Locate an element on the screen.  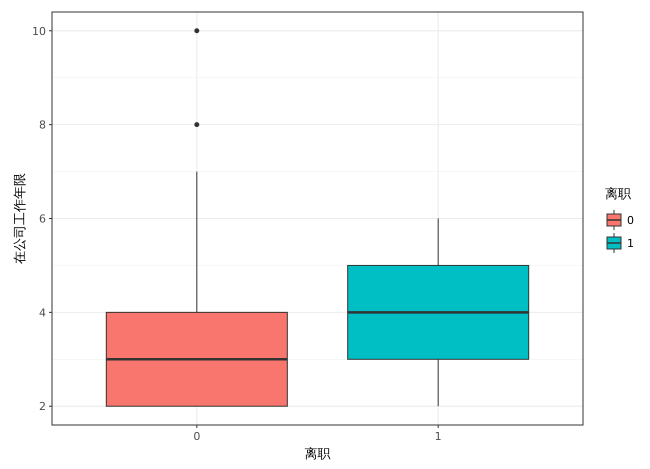
x-axis-title: 离职 is located at coordinates (317, 454).